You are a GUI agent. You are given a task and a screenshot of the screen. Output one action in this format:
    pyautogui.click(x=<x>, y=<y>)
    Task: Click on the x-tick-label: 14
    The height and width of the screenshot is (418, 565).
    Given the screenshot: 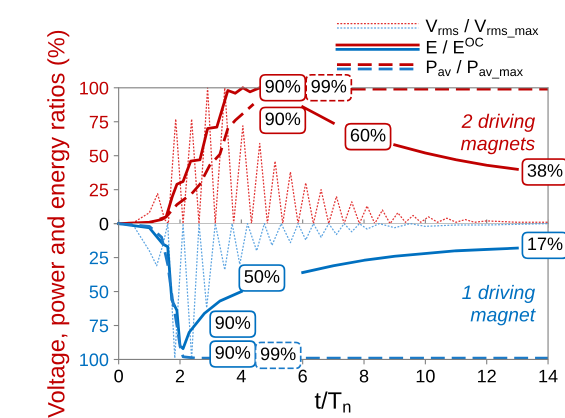 What is the action you would take?
    pyautogui.click(x=548, y=376)
    